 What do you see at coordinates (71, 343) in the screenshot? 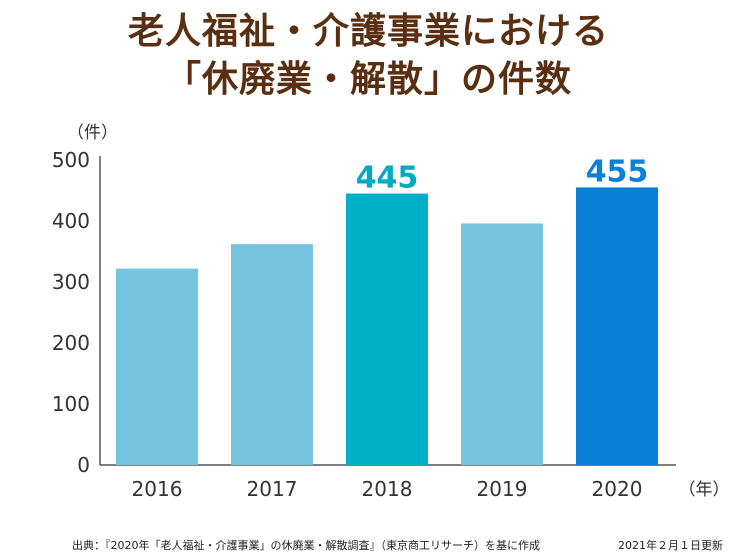
I see `y-tick-label: 200` at bounding box center [71, 343].